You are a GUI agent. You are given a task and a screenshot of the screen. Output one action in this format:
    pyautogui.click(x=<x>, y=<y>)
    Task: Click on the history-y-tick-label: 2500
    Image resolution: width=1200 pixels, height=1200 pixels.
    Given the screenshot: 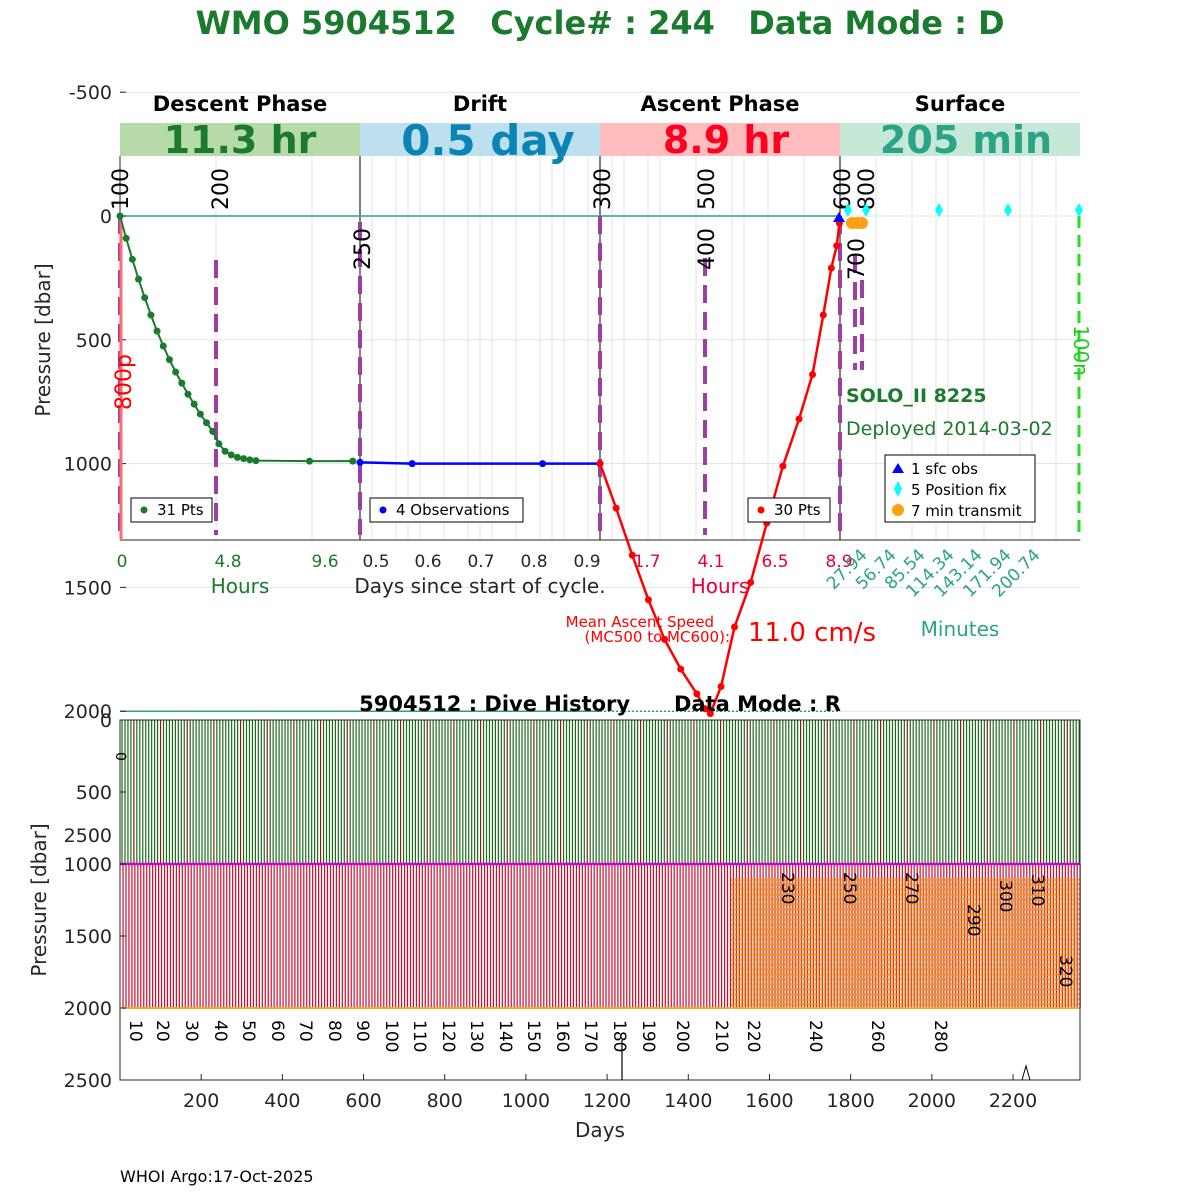 What is the action you would take?
    pyautogui.click(x=88, y=1081)
    